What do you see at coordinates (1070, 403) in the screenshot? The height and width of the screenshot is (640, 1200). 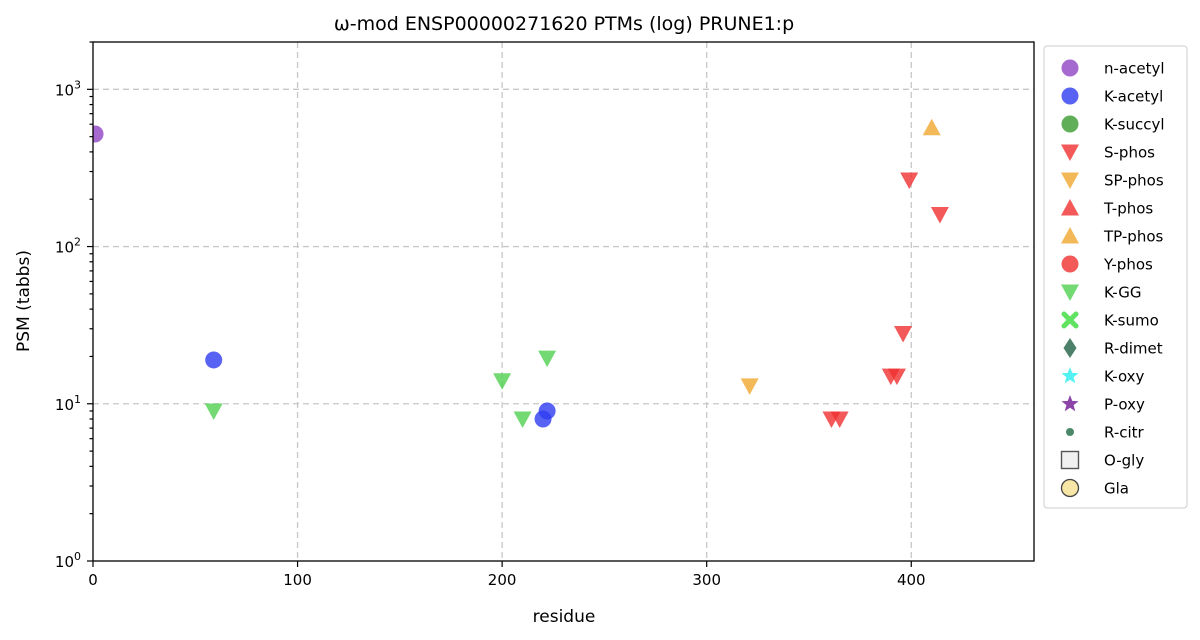 I see `legend-marker-p-oxy` at bounding box center [1070, 403].